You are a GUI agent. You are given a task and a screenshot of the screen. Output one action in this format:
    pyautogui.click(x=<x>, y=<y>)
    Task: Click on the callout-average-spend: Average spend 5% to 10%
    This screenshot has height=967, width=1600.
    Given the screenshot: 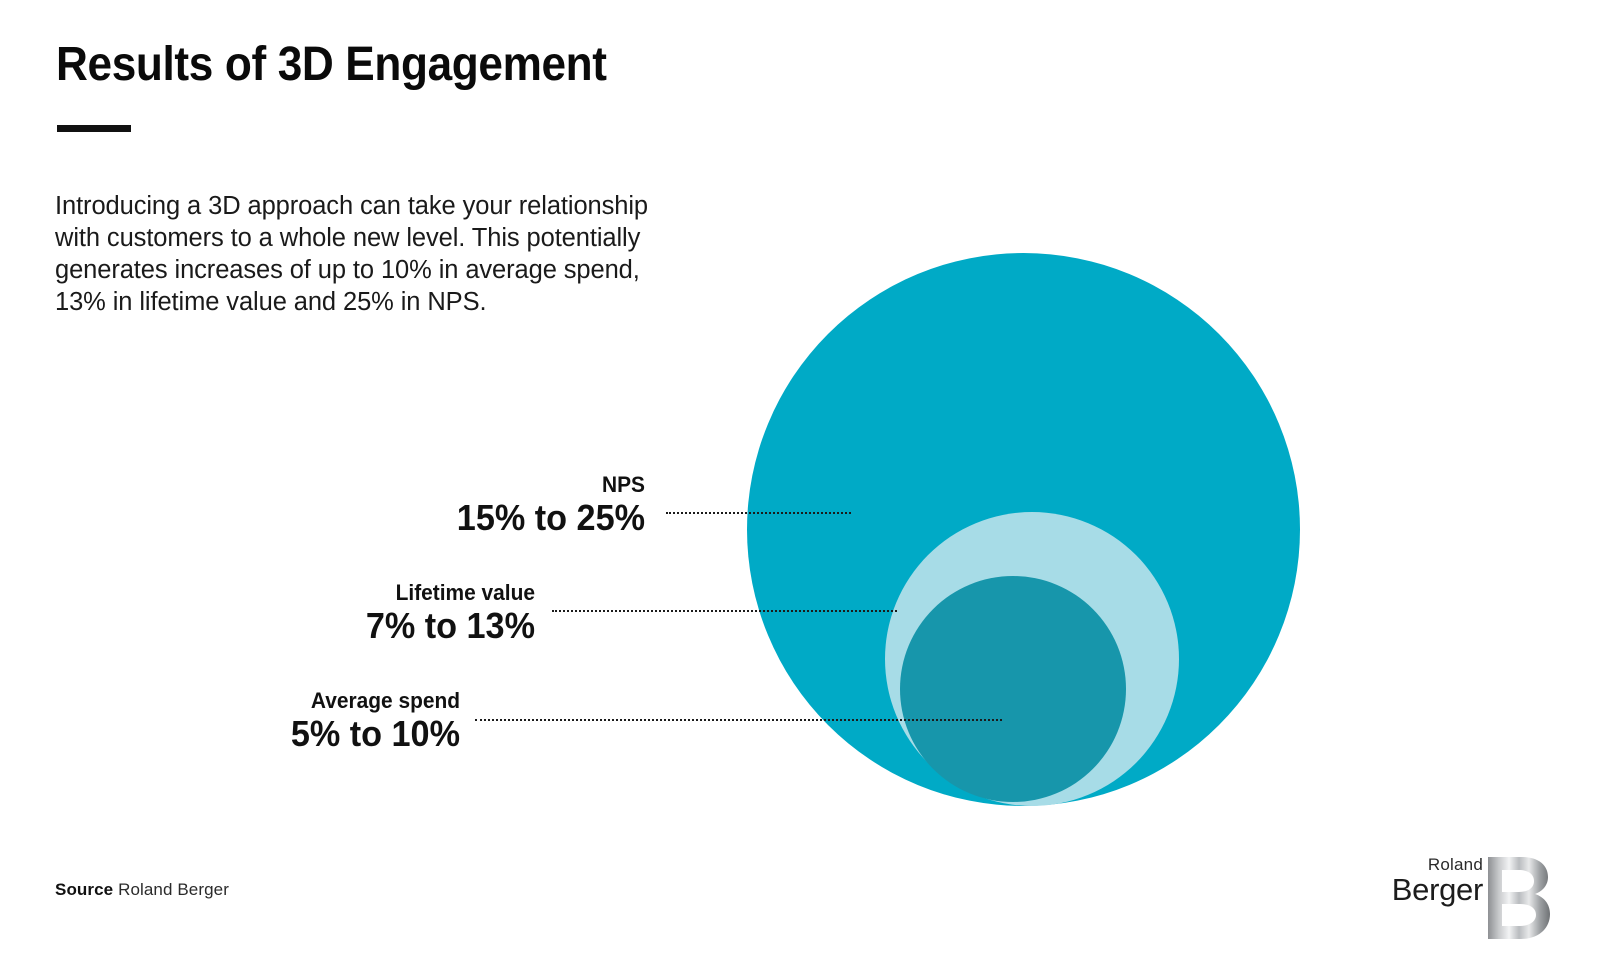 What is the action you would take?
    pyautogui.click(x=257, y=721)
    